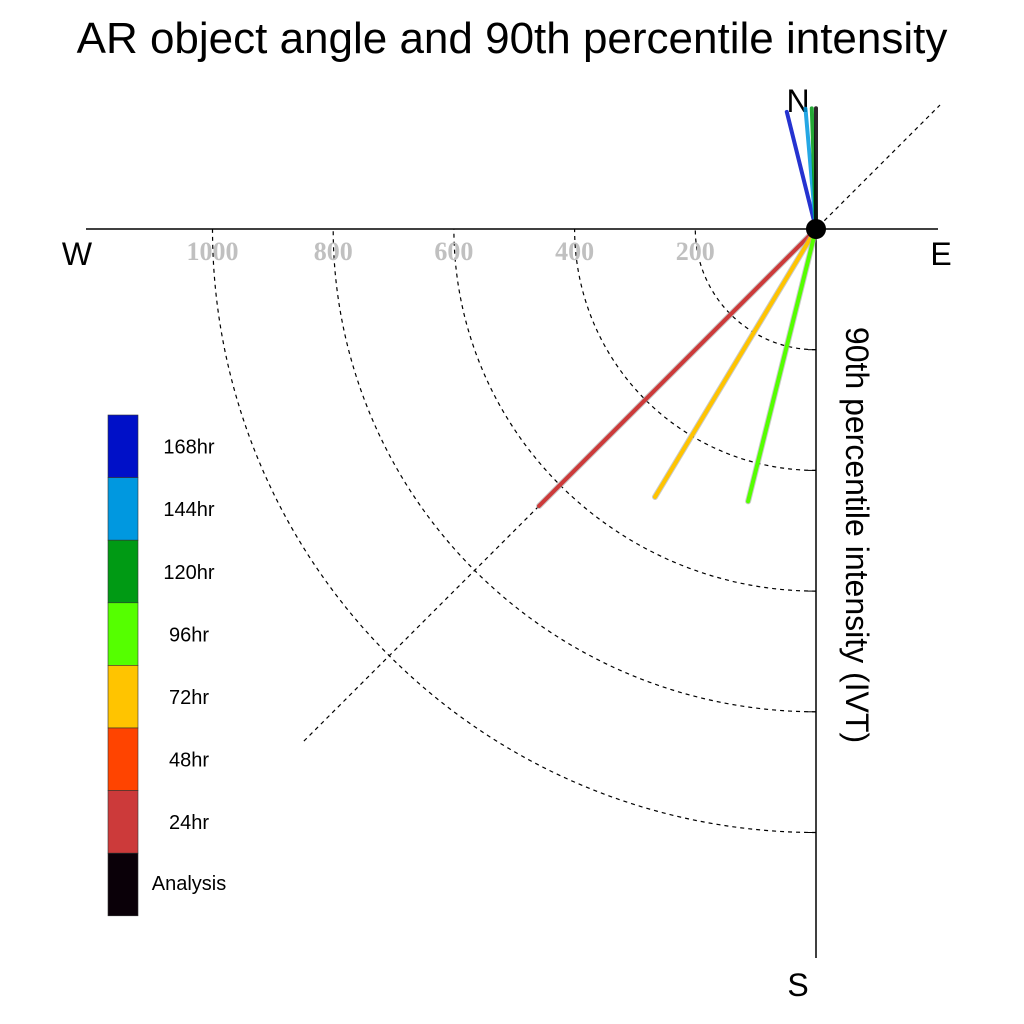 The image size is (1024, 1024). What do you see at coordinates (453, 251) in the screenshot?
I see `tick-label-600: 600` at bounding box center [453, 251].